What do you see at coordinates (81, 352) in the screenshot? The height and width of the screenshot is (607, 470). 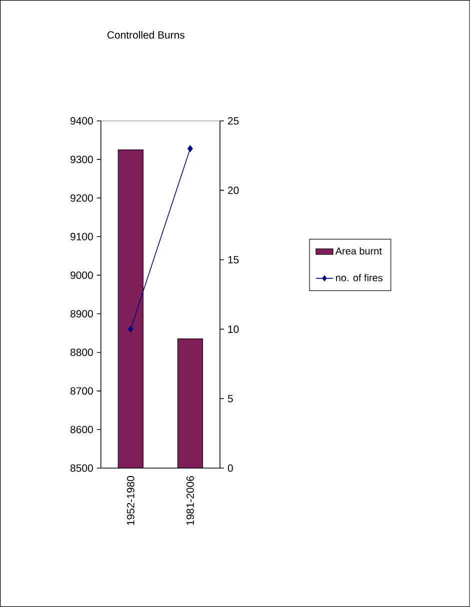 I see `y-tick-label: 8800` at bounding box center [81, 352].